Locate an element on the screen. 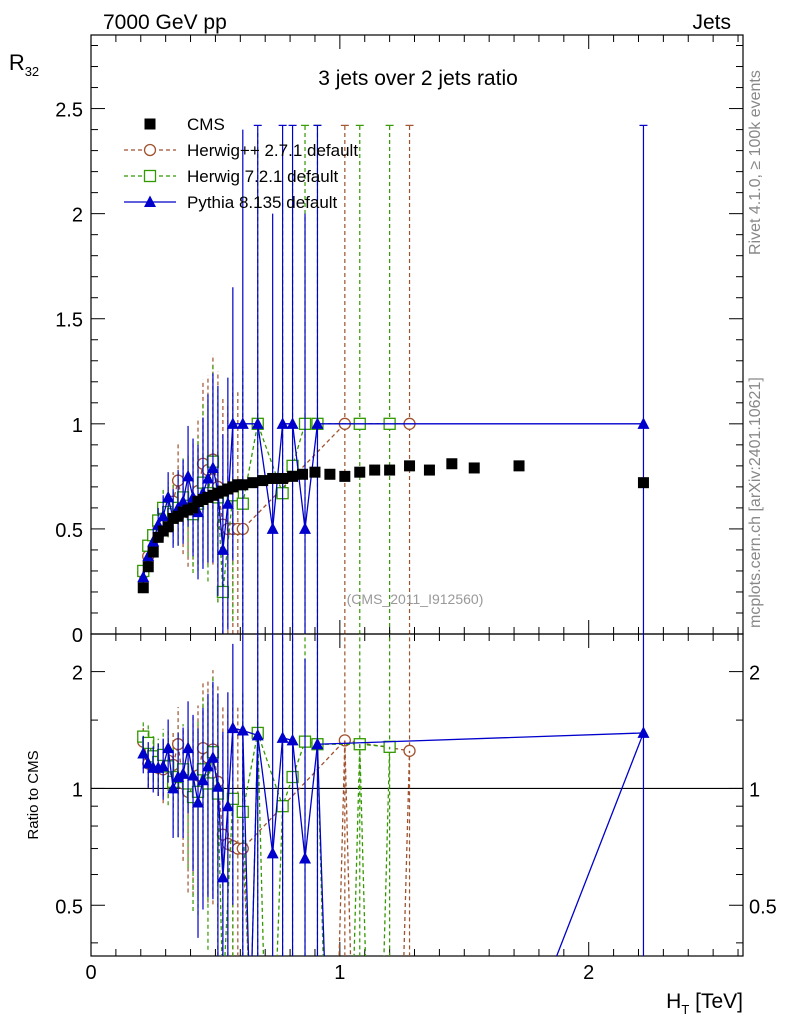  main-ylabel: R32 is located at coordinates (24, 64).